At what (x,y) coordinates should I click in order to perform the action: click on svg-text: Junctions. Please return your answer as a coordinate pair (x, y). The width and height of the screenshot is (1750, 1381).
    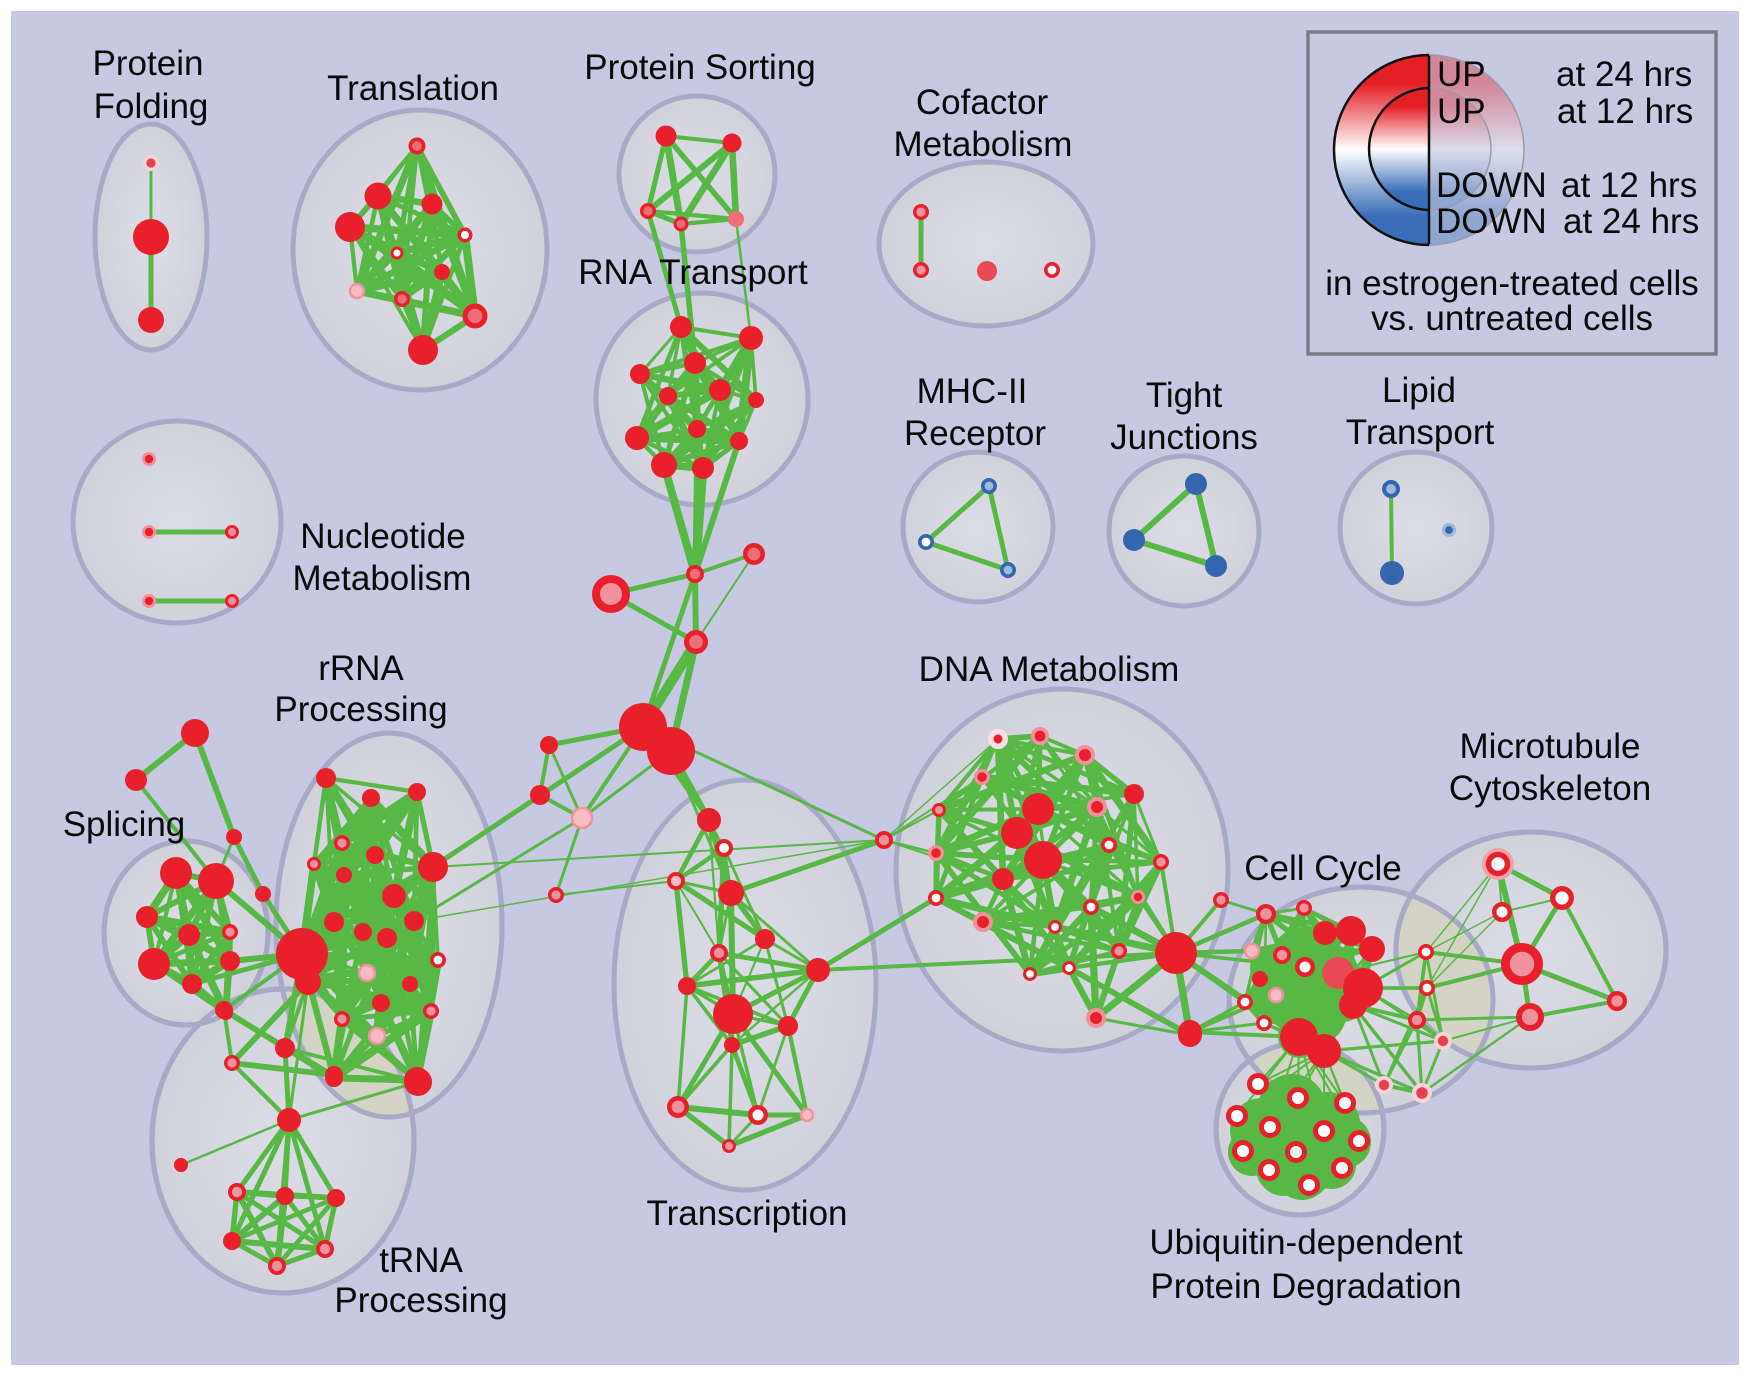
    Looking at the image, I should click on (1184, 437).